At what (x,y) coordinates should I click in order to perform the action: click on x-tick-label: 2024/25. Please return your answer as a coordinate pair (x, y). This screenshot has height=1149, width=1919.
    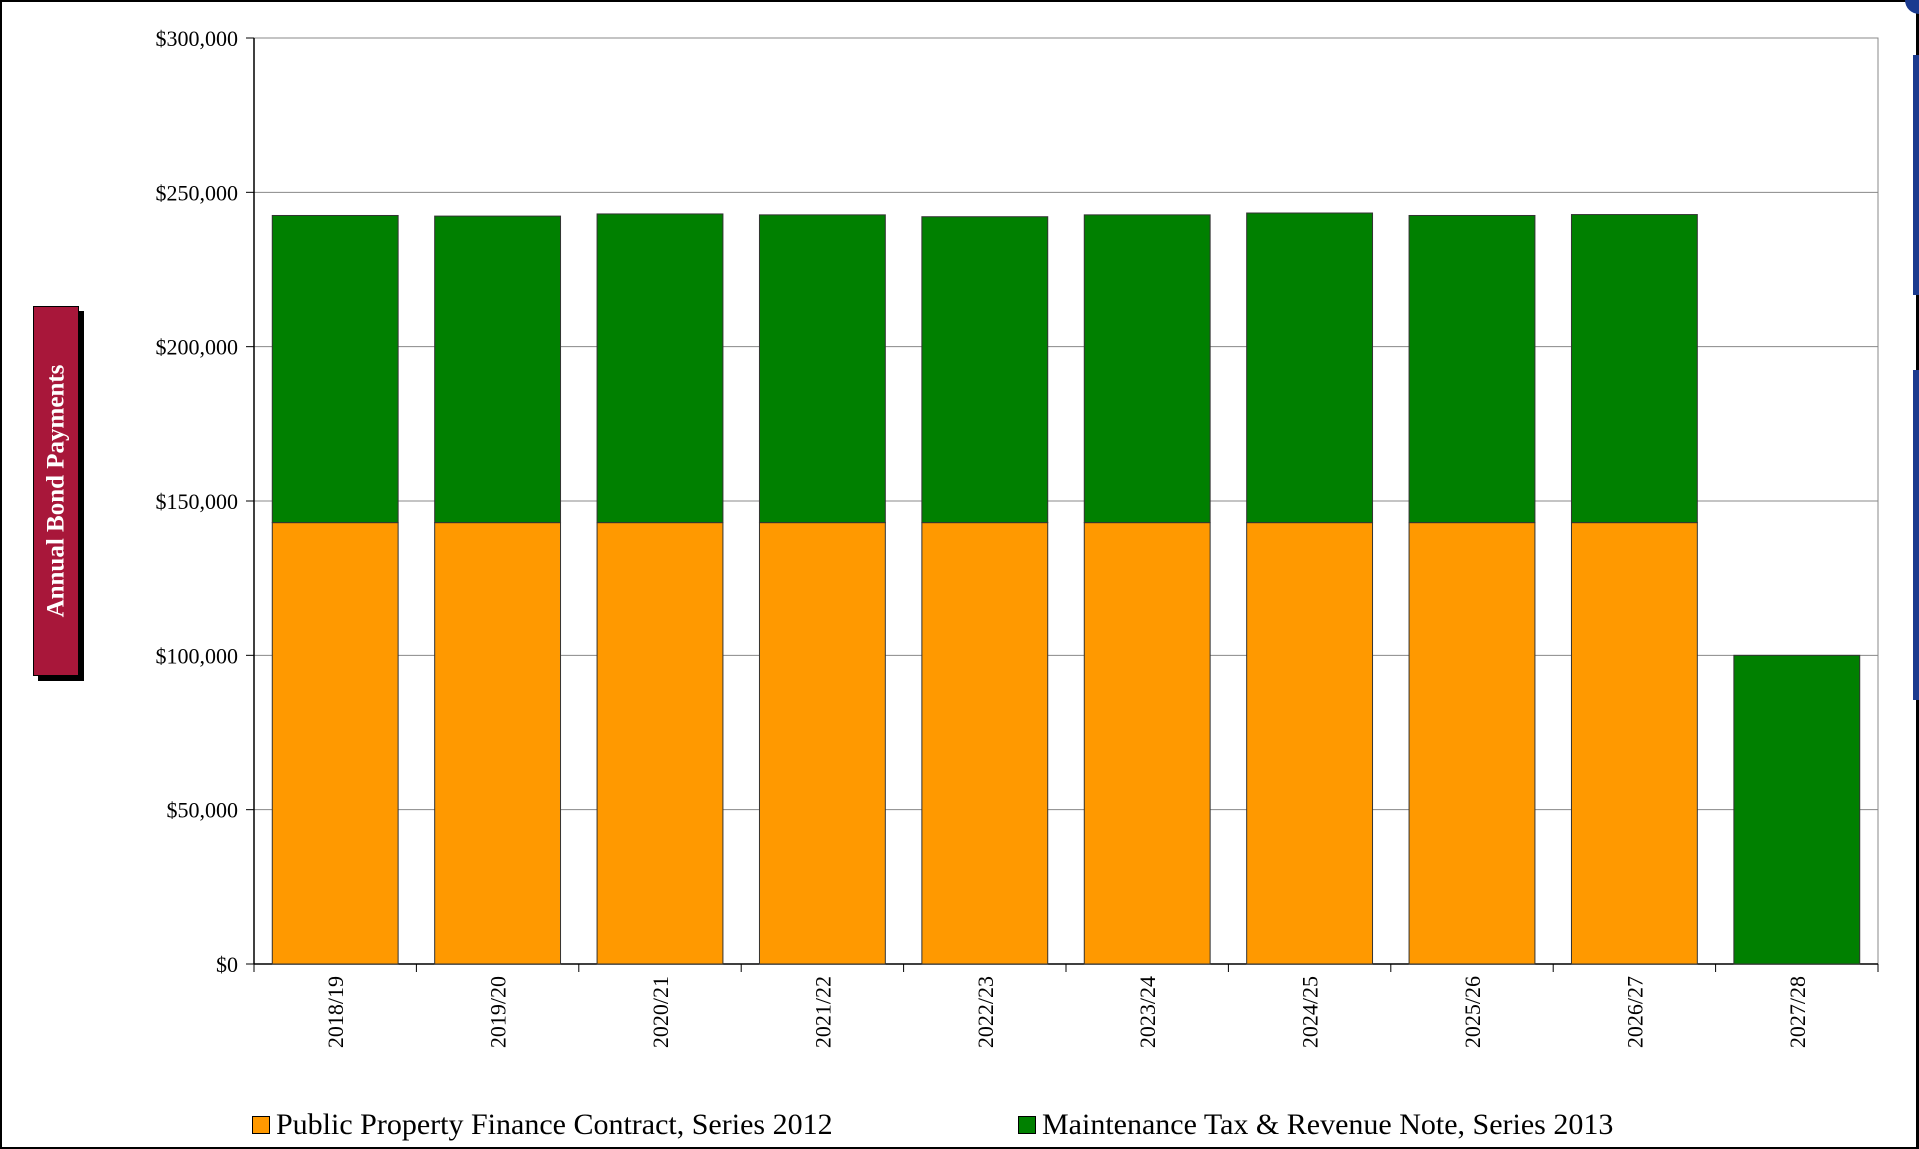
    Looking at the image, I should click on (1310, 1012).